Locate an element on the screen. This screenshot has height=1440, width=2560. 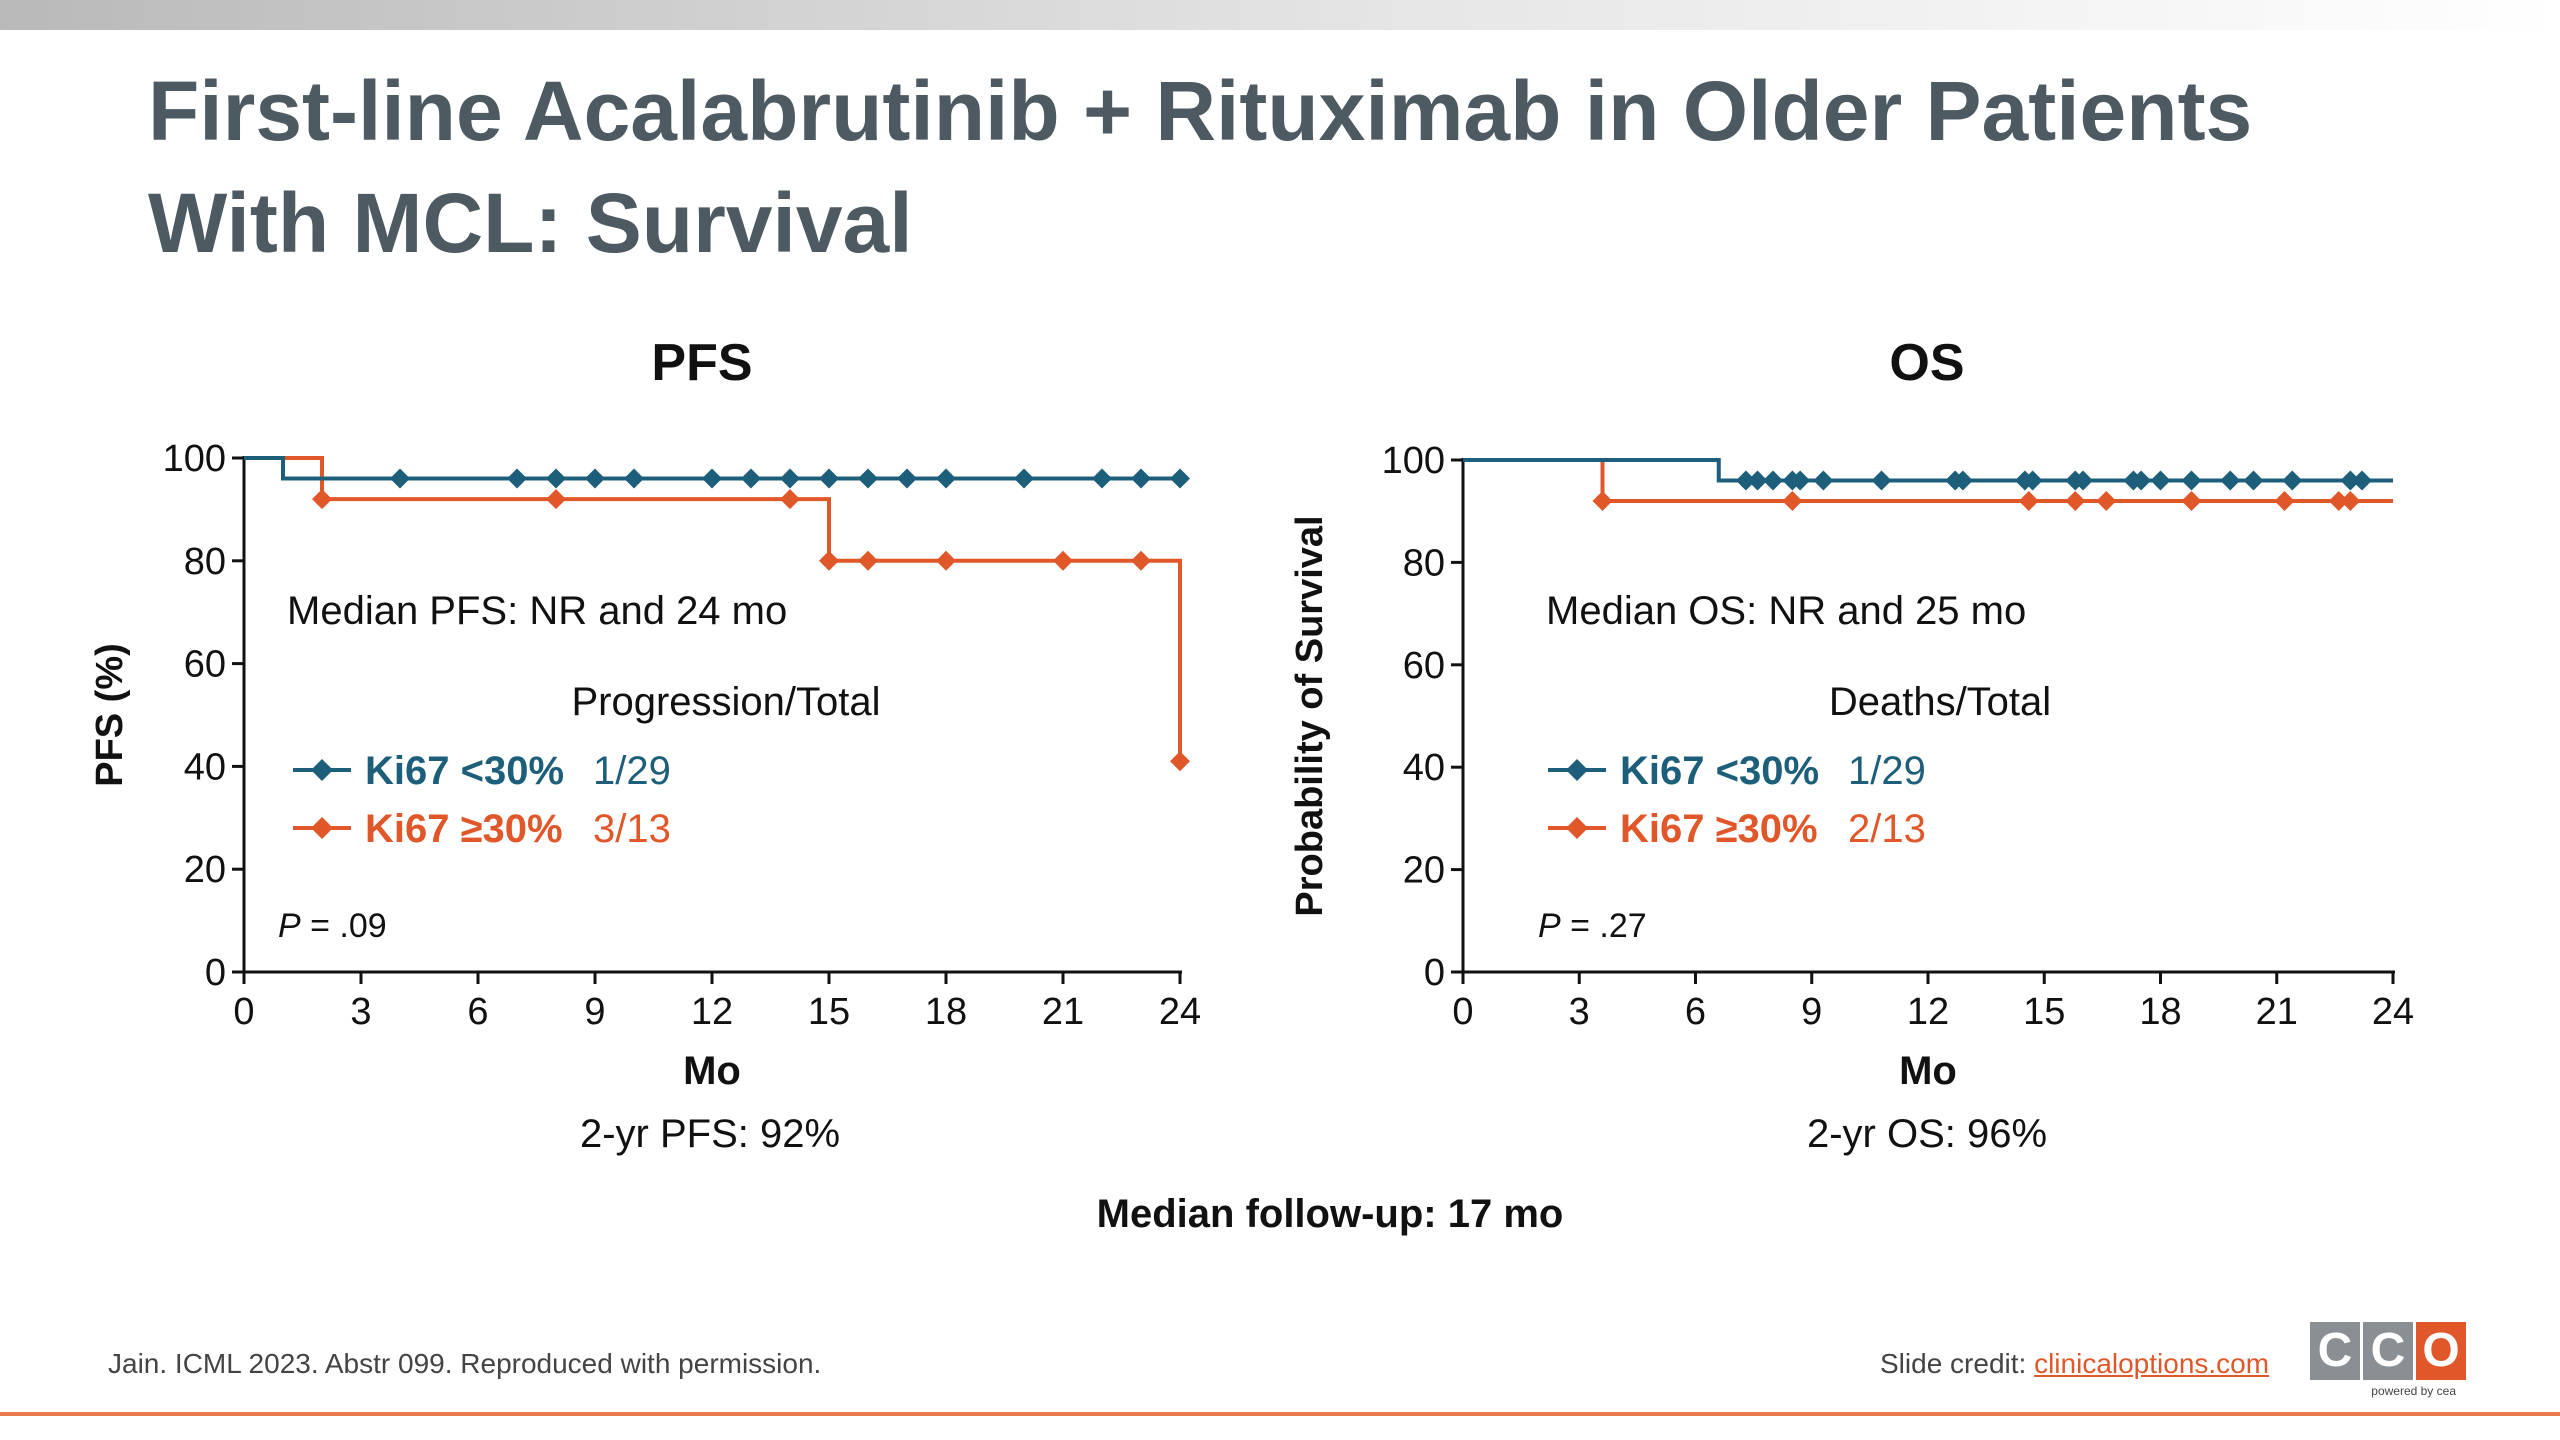
cco-logo: C C O powered by cea is located at coordinates (2390, 1362).